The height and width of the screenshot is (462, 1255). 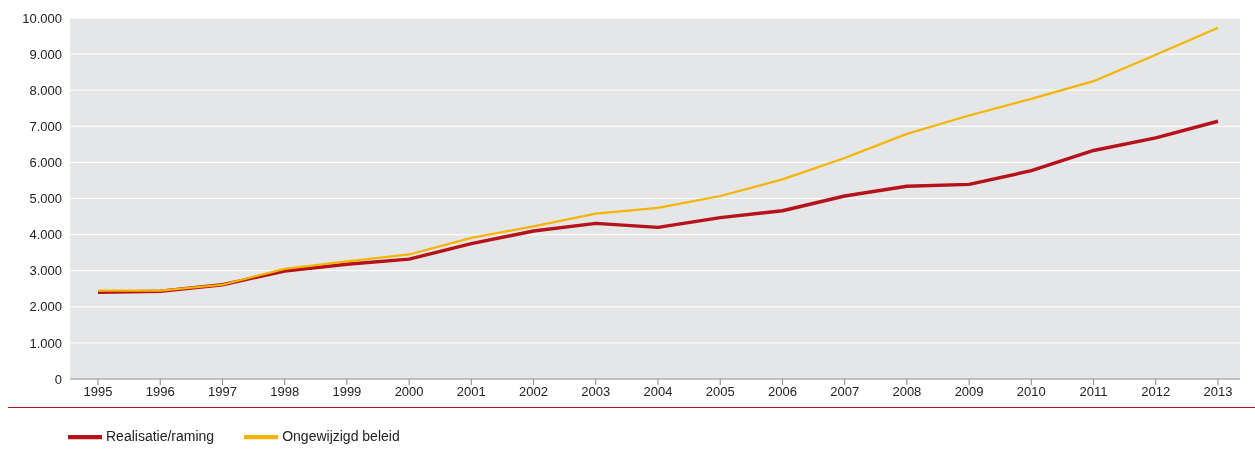 I want to click on x-tick-label: 2006, so click(x=782, y=392).